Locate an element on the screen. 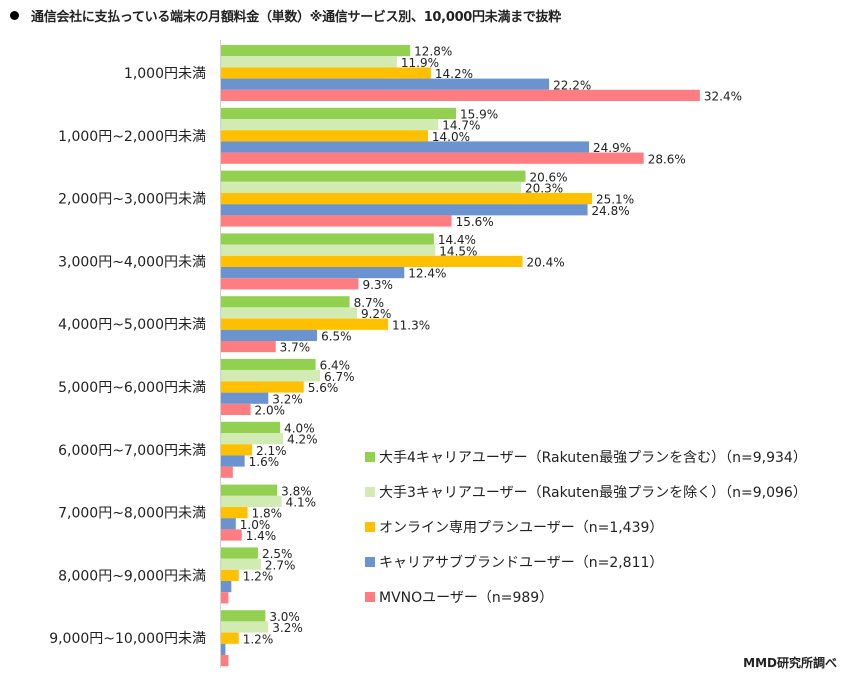 The height and width of the screenshot is (681, 847). data-label: 9.2% is located at coordinates (376, 314).